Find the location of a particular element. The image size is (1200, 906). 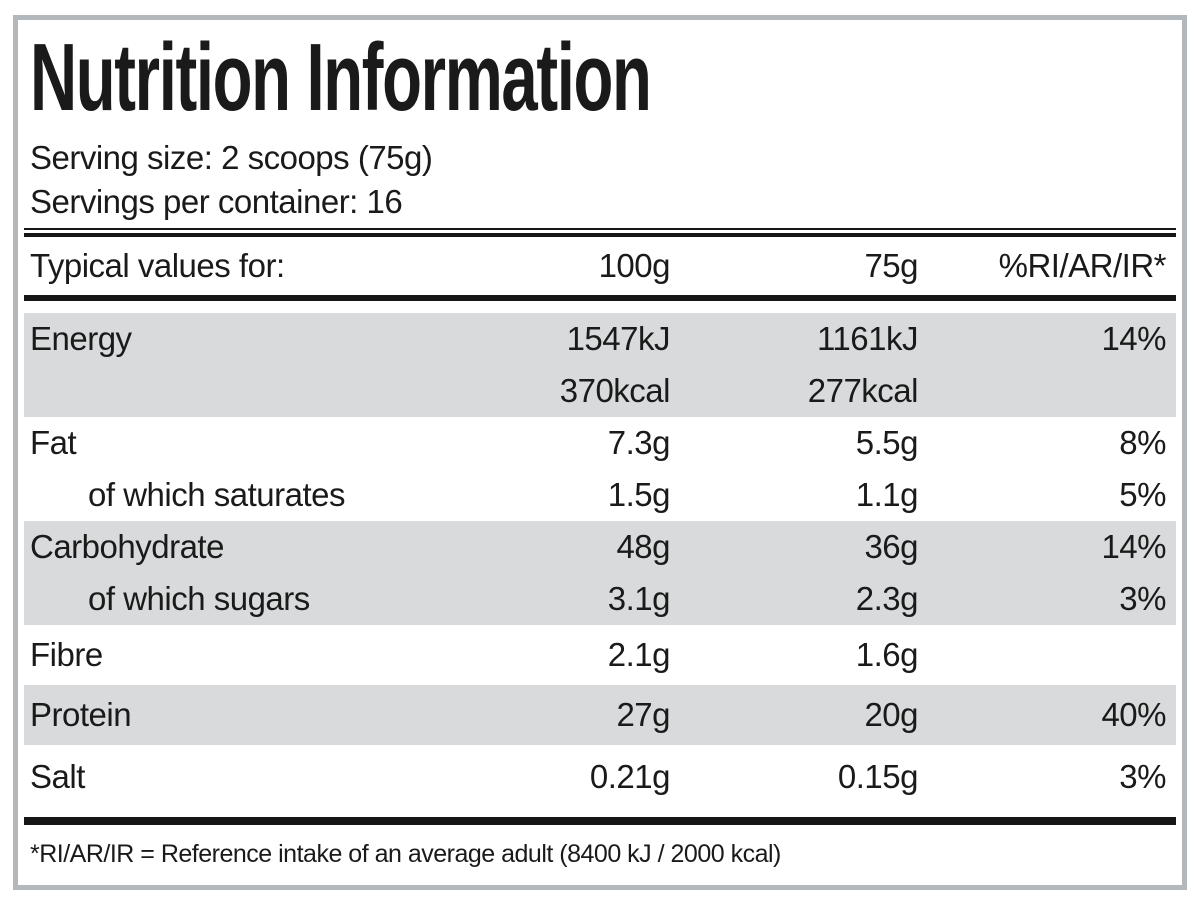

value-per-100g: 48g is located at coordinates (643, 546).